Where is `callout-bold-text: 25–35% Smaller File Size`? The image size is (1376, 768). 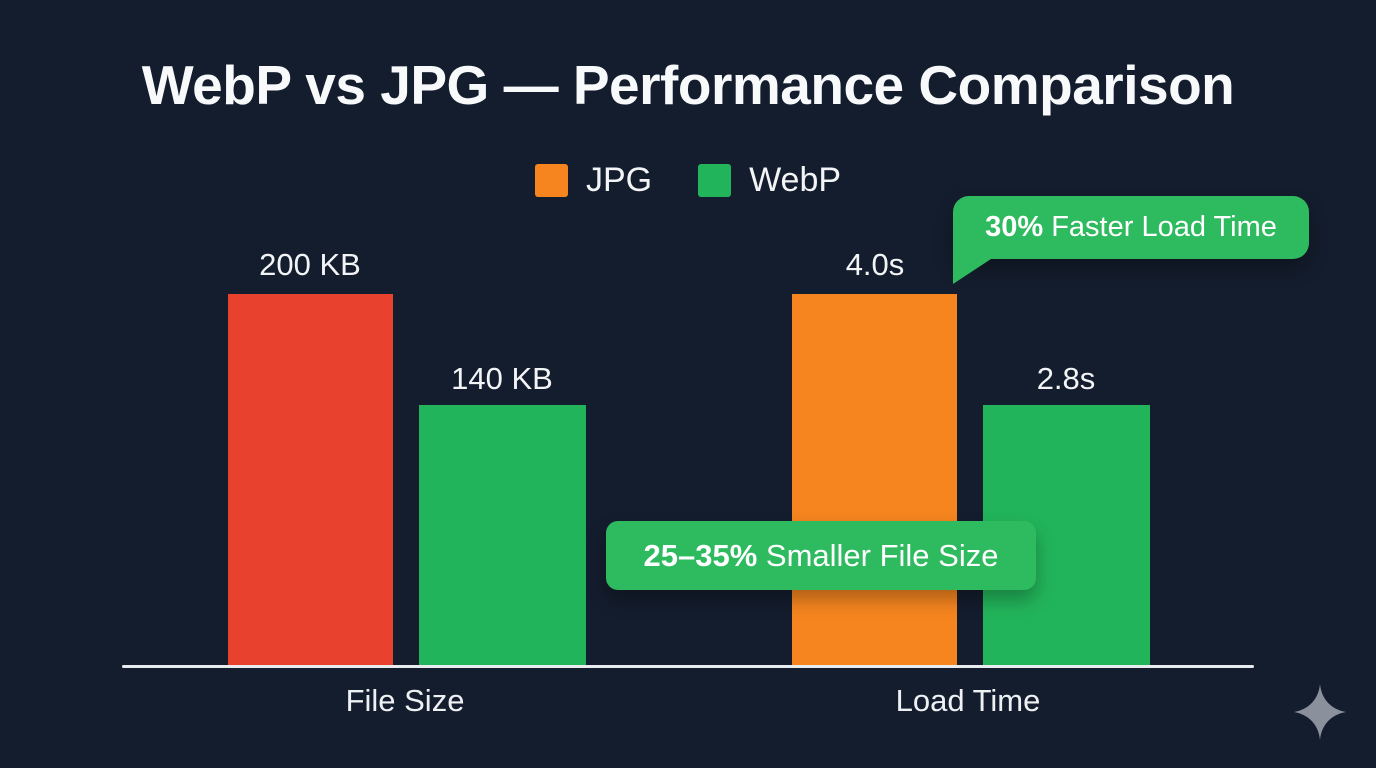 callout-bold-text: 25–35% Smaller File Size is located at coordinates (821, 555).